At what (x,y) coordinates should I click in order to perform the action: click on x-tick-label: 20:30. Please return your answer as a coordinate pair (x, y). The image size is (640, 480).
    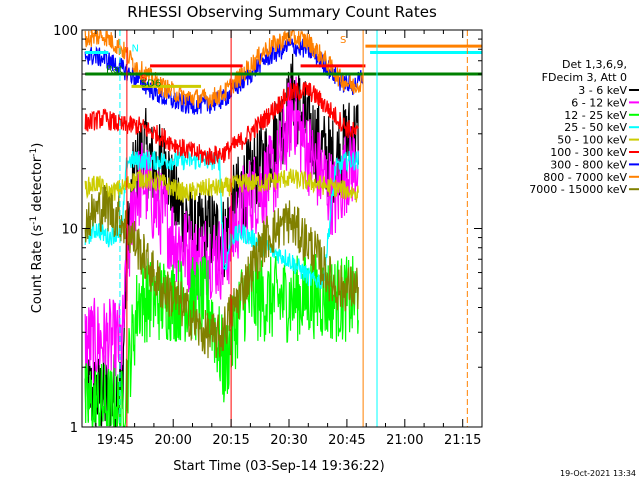
    Looking at the image, I should click on (288, 440).